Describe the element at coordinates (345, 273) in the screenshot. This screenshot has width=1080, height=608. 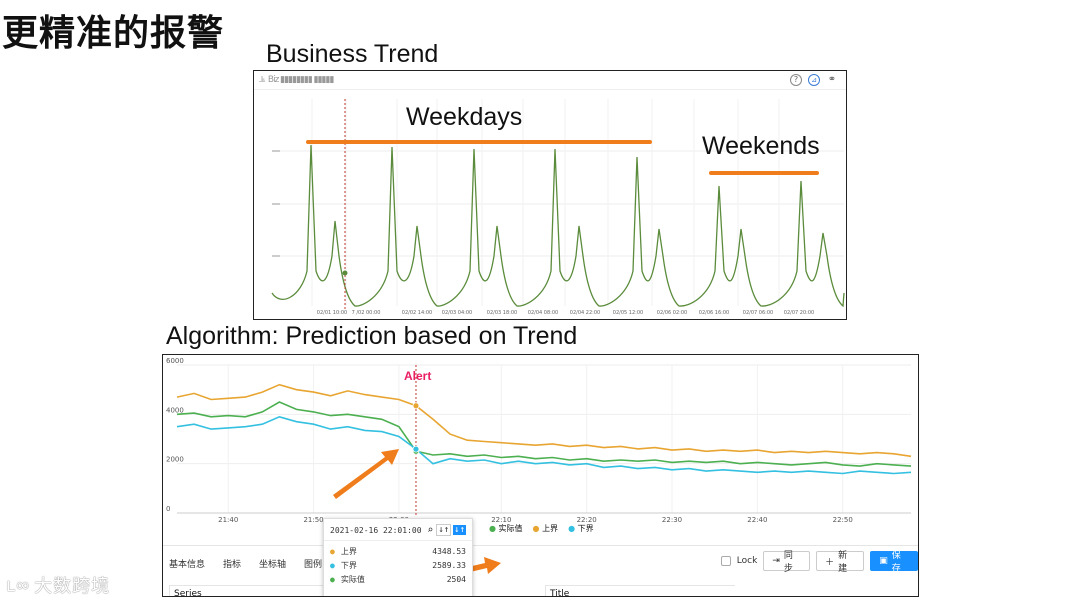
I see `trend-marker-point` at that location.